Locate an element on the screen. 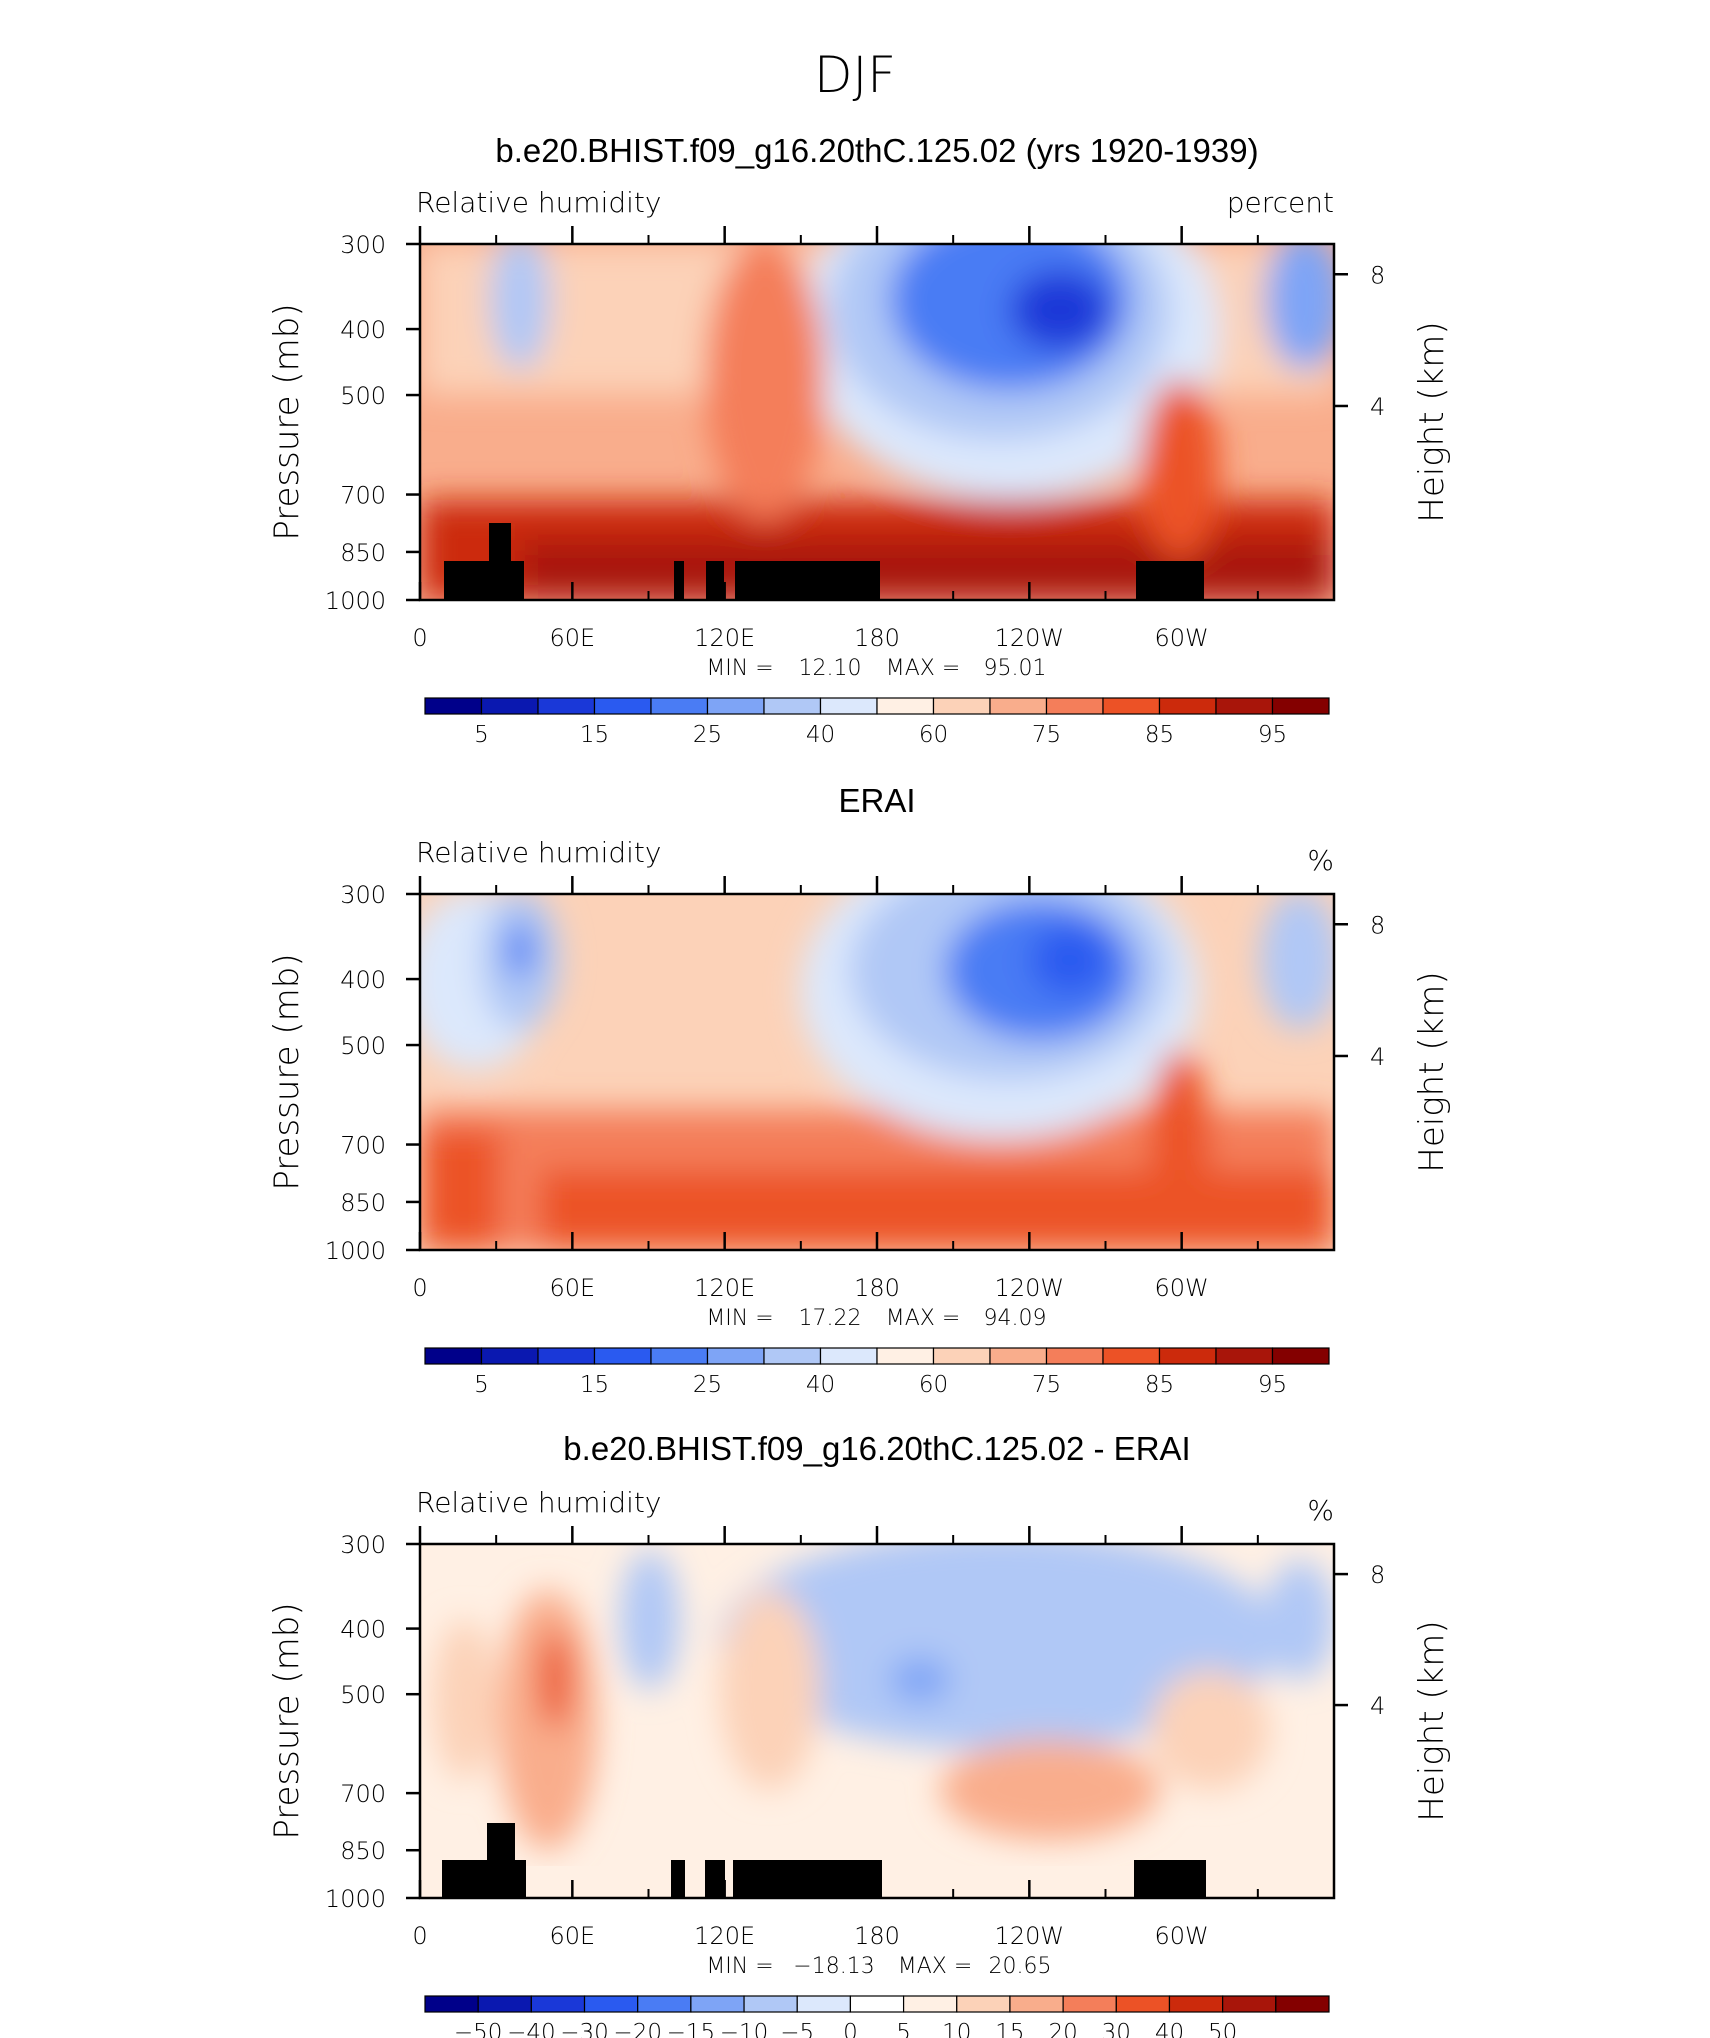 This screenshot has width=1710, height=2038. colorbar-label: −20 is located at coordinates (637, 2029).